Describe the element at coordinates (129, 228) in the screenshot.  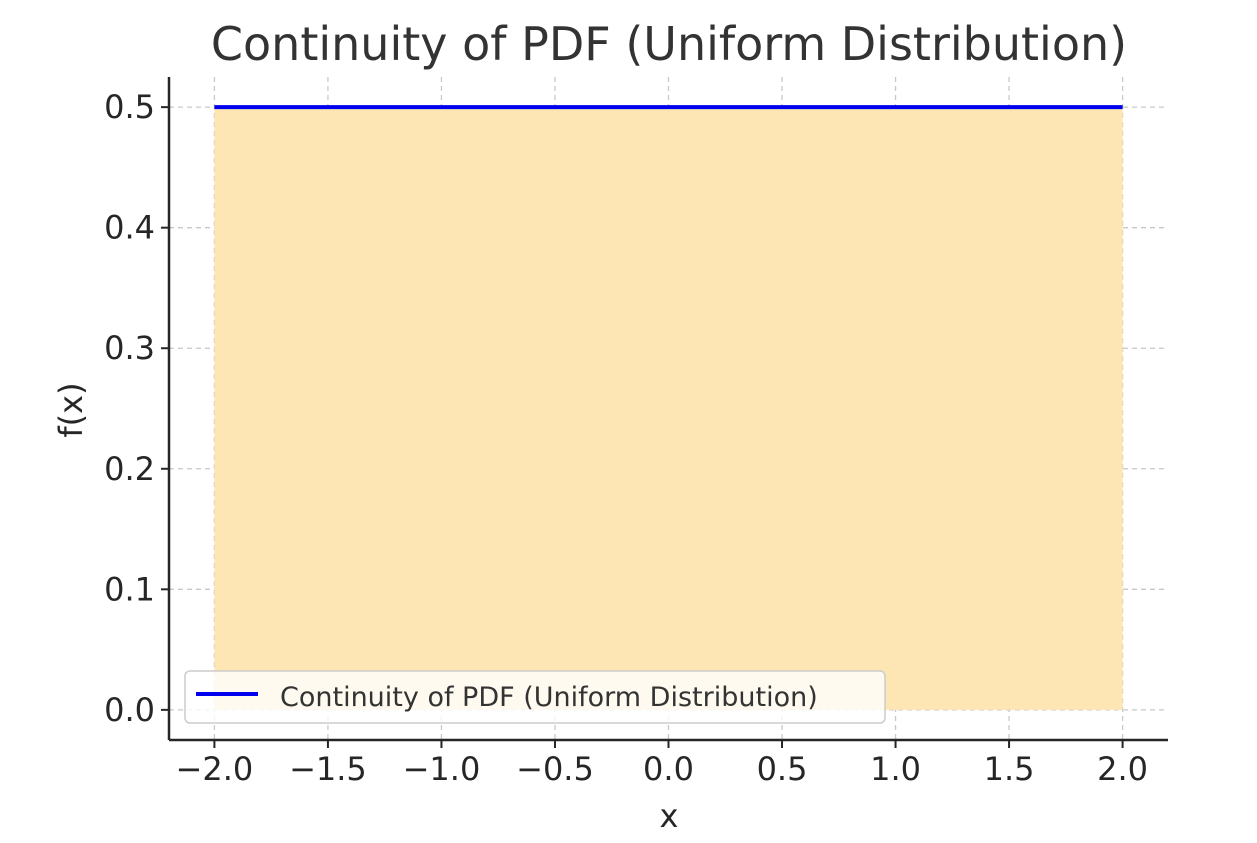
I see `y-tick-label: 0.4` at that location.